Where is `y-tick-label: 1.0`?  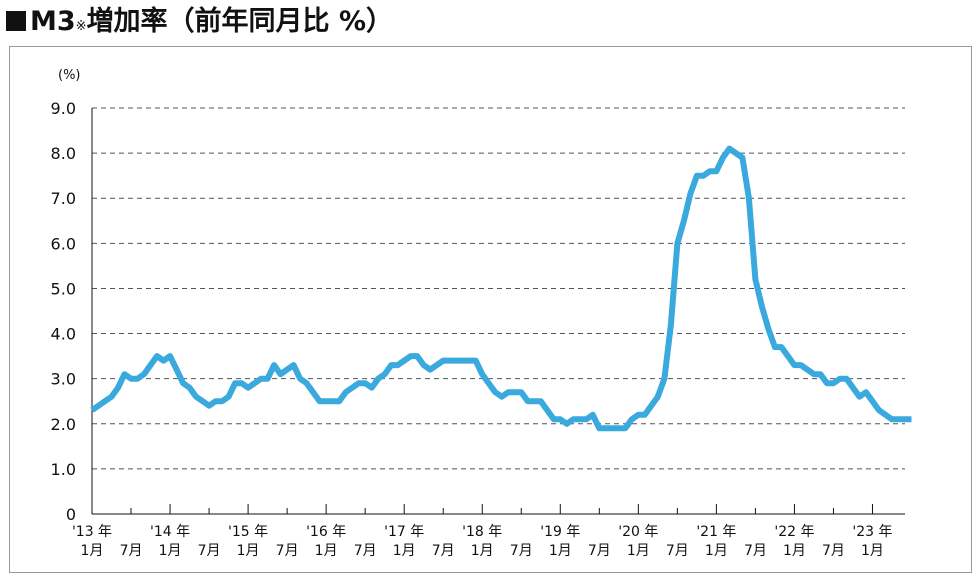
y-tick-label: 1.0 is located at coordinates (63, 469).